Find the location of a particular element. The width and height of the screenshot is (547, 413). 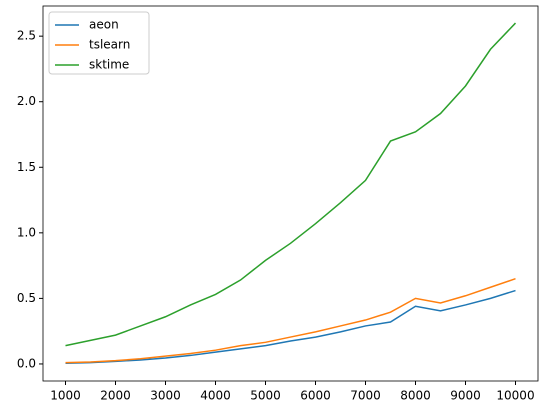

legend-label: sktime is located at coordinates (109, 65).